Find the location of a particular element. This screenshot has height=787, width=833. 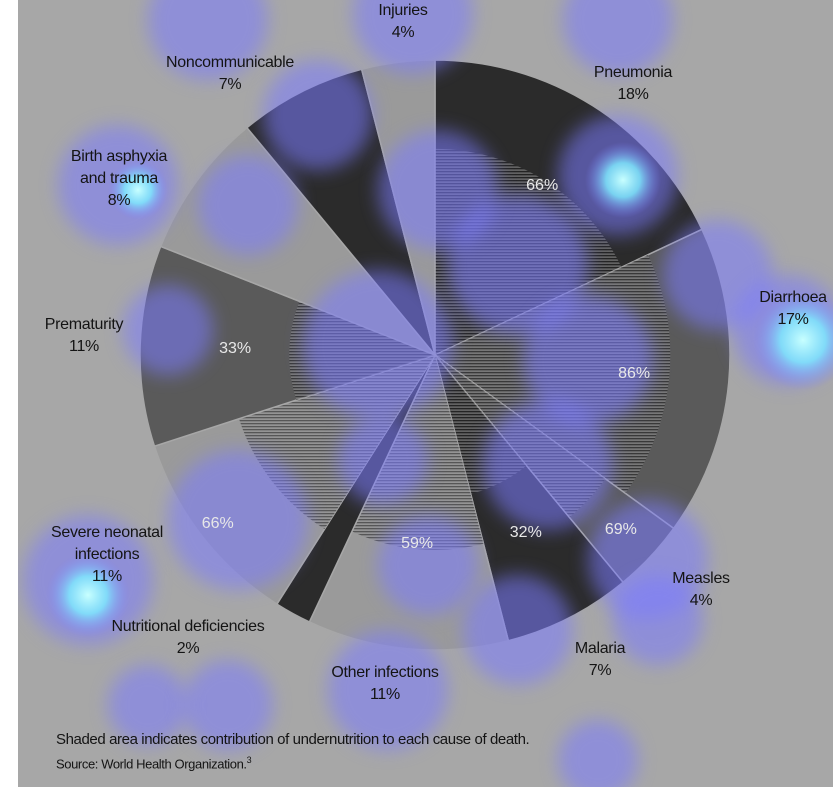

slice-name: Other infections is located at coordinates (385, 672).